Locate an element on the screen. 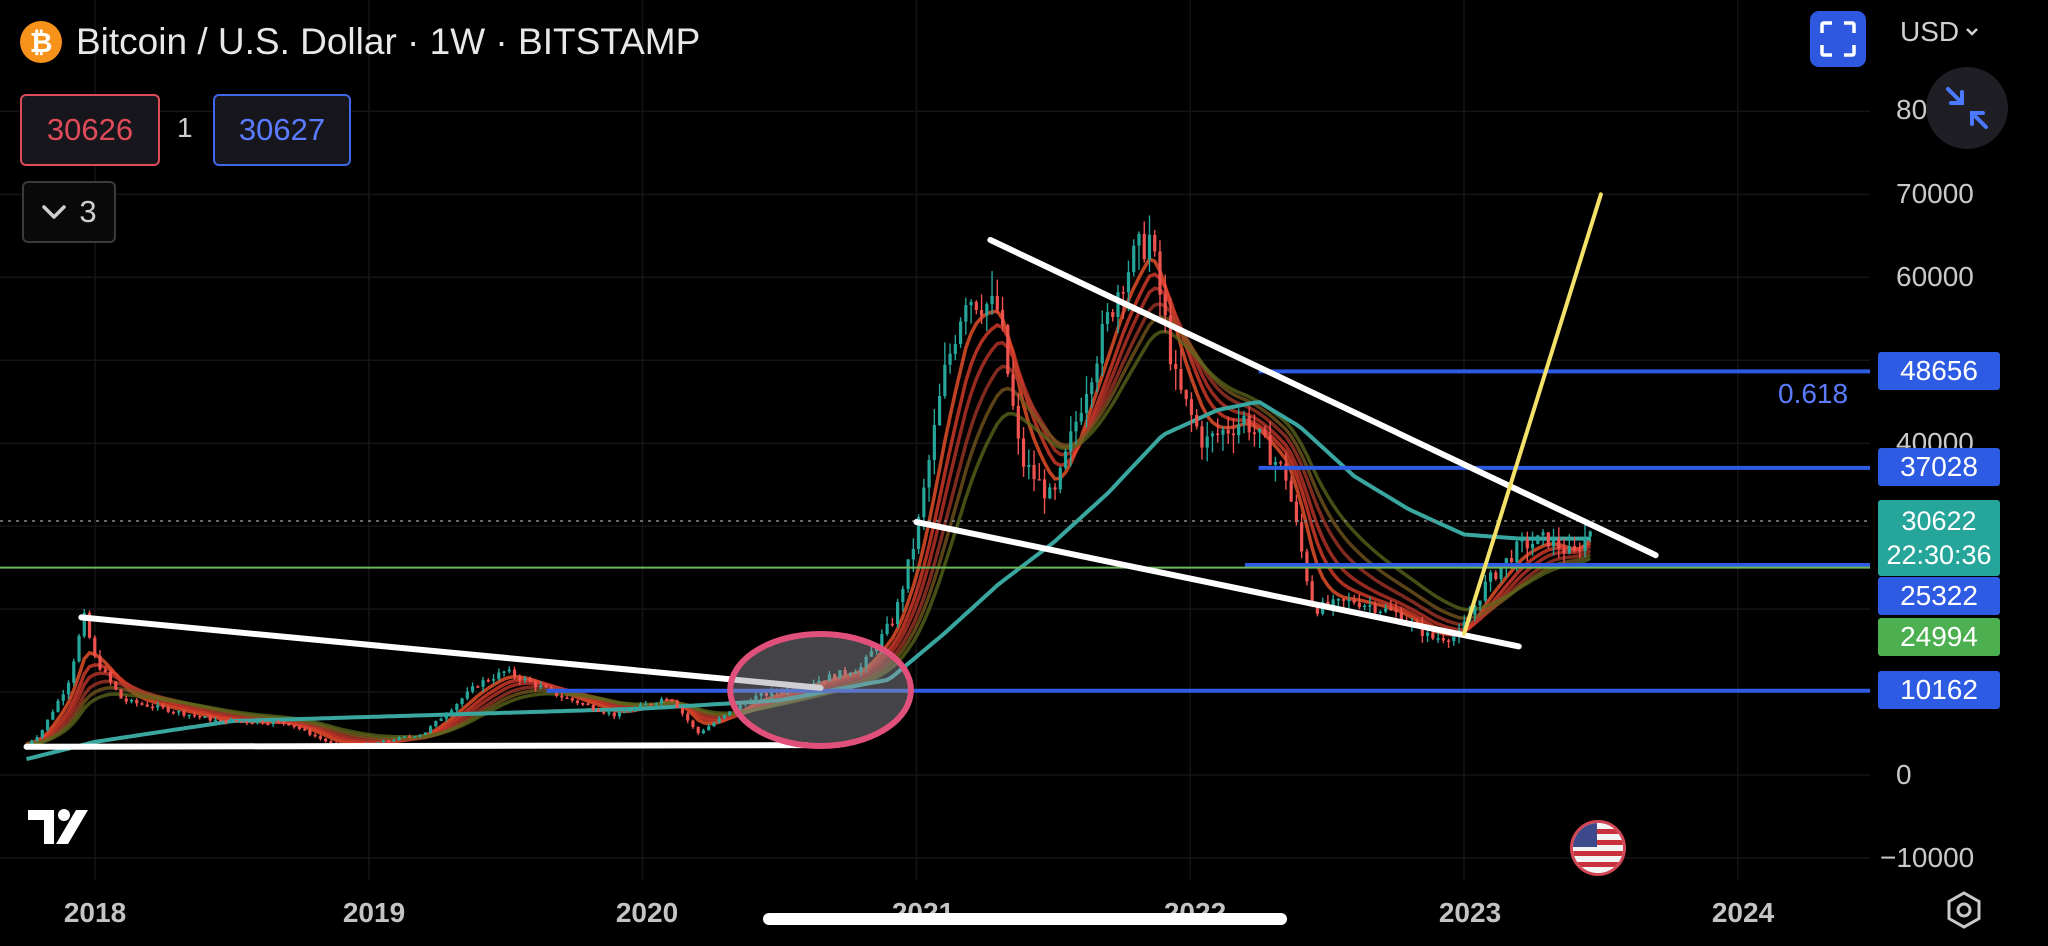 Image resolution: width=2048 pixels, height=946 pixels. symbol-header: ₿ Bitcoin / U.S. Dollar · 1W · BITSTAMP is located at coordinates (360, 42).